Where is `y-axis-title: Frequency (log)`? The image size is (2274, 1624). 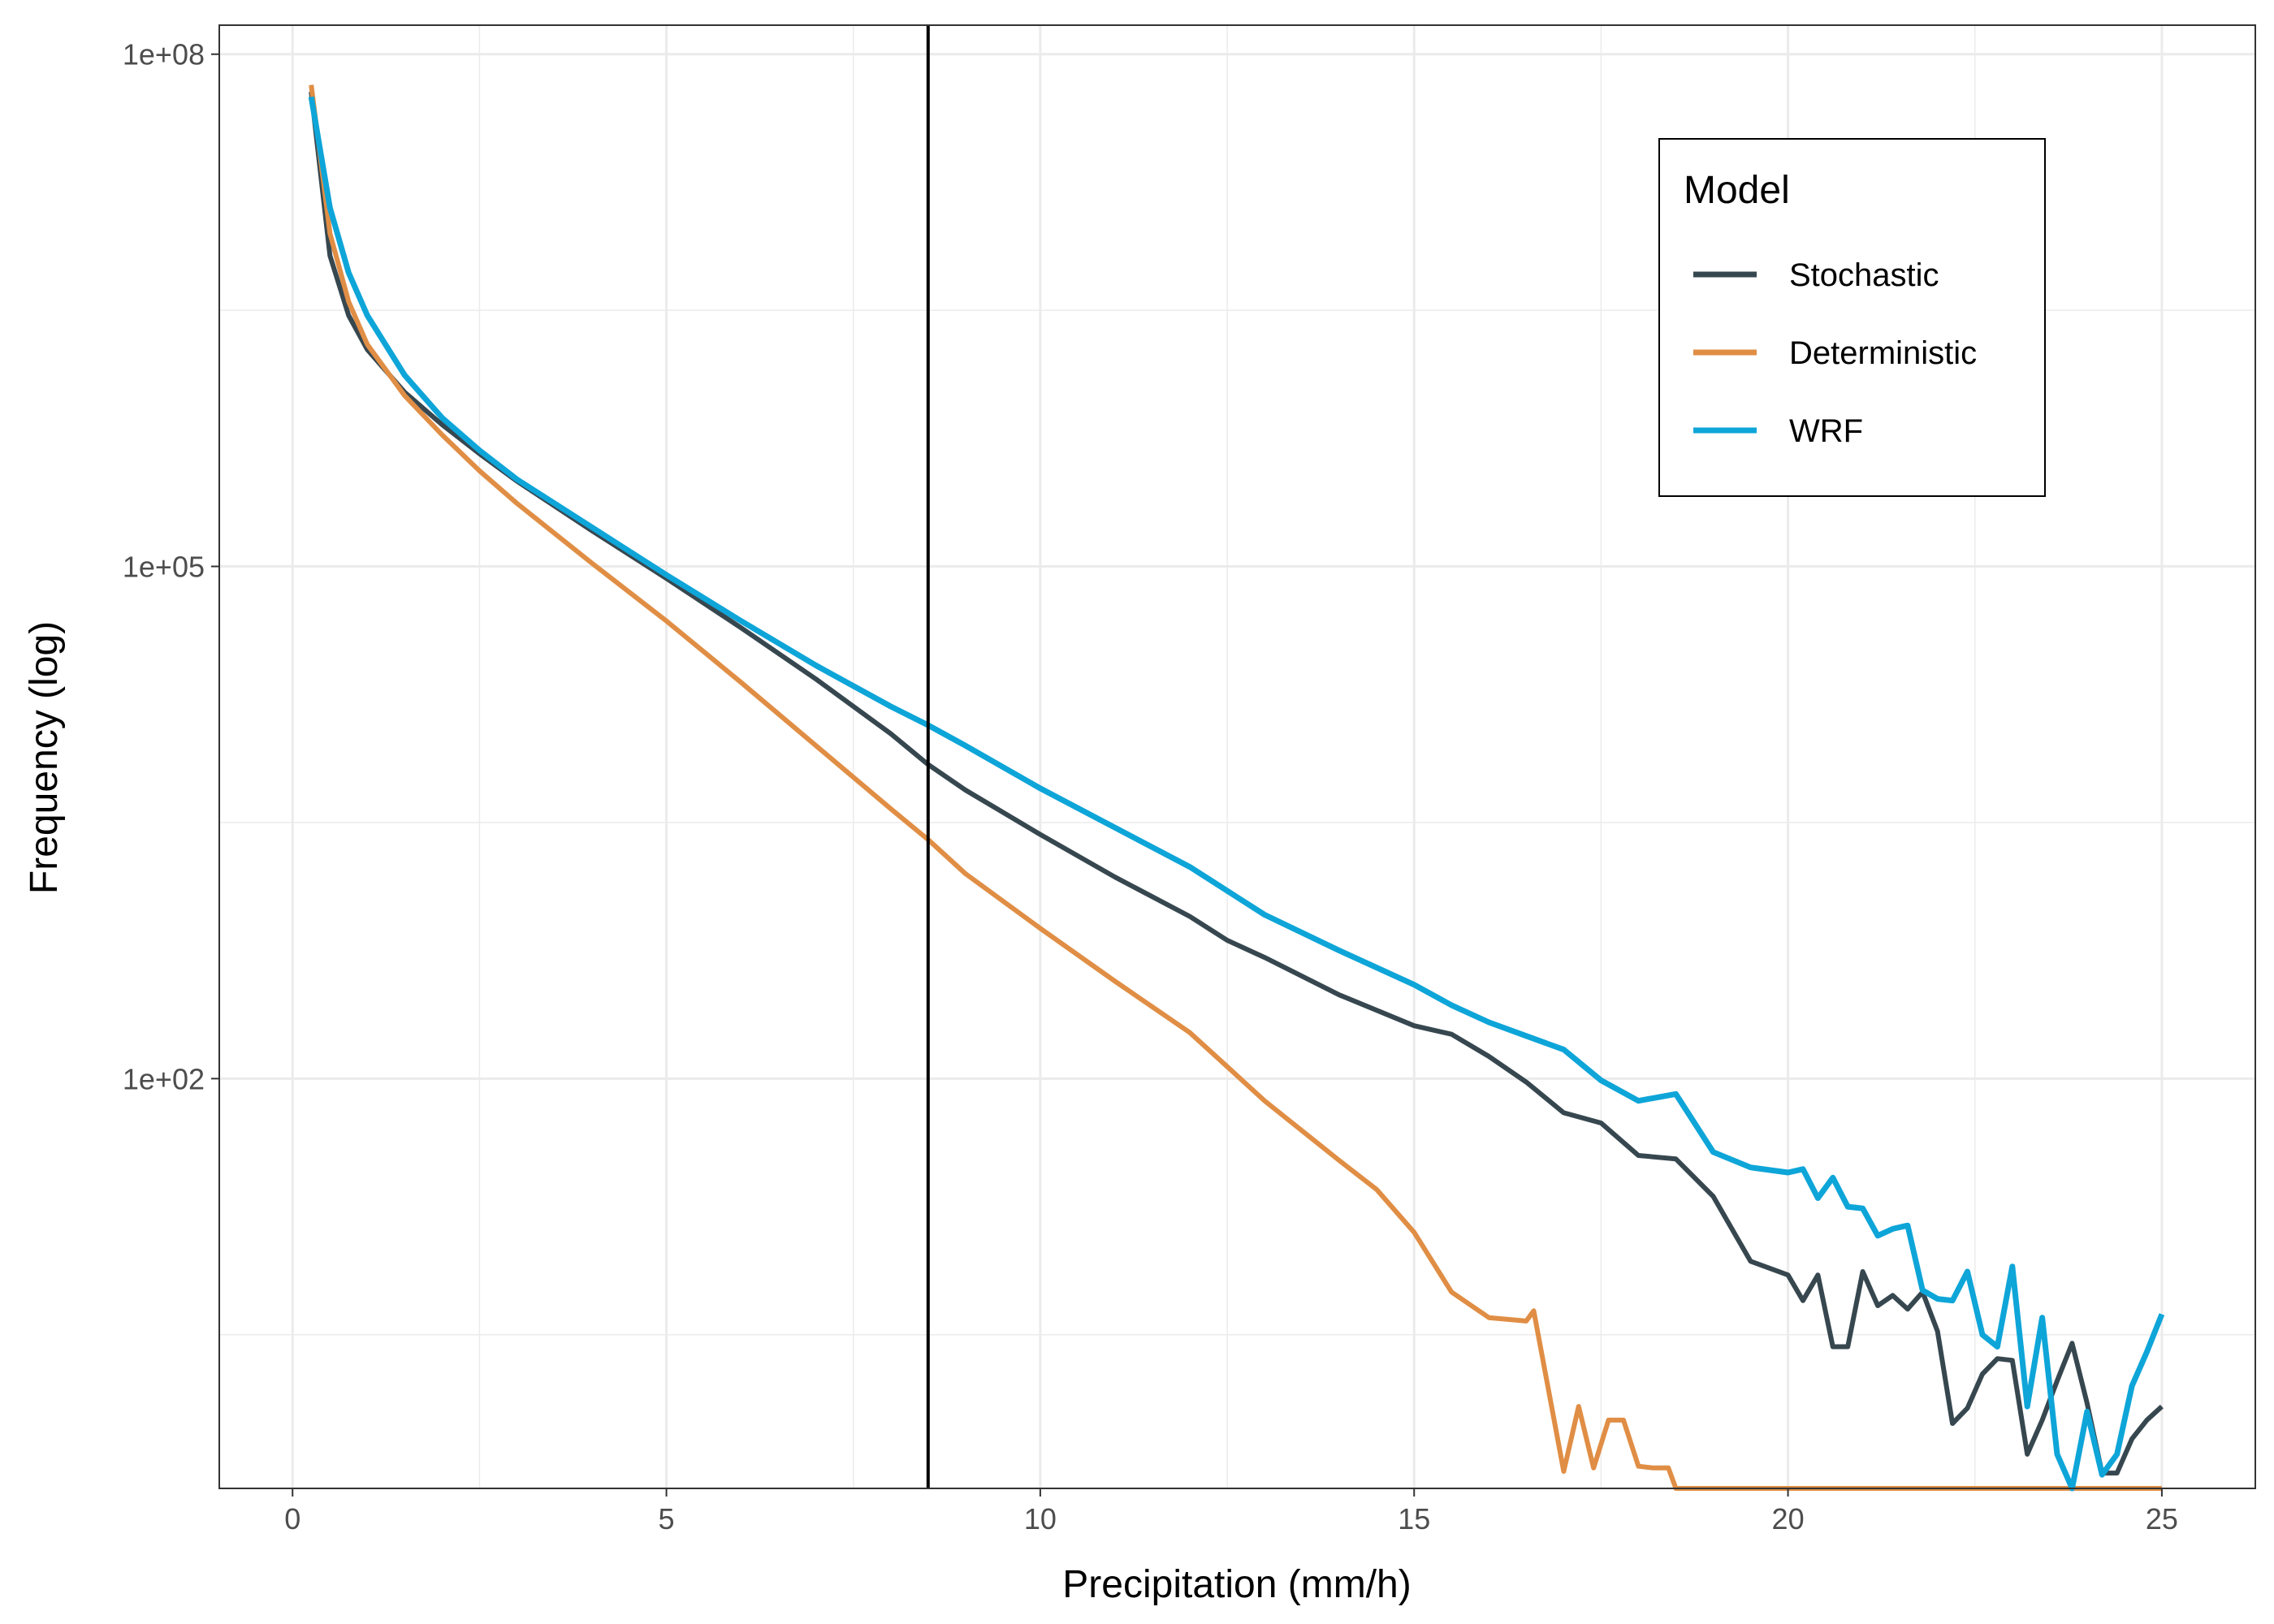
y-axis-title: Frequency (log) is located at coordinates (44, 758).